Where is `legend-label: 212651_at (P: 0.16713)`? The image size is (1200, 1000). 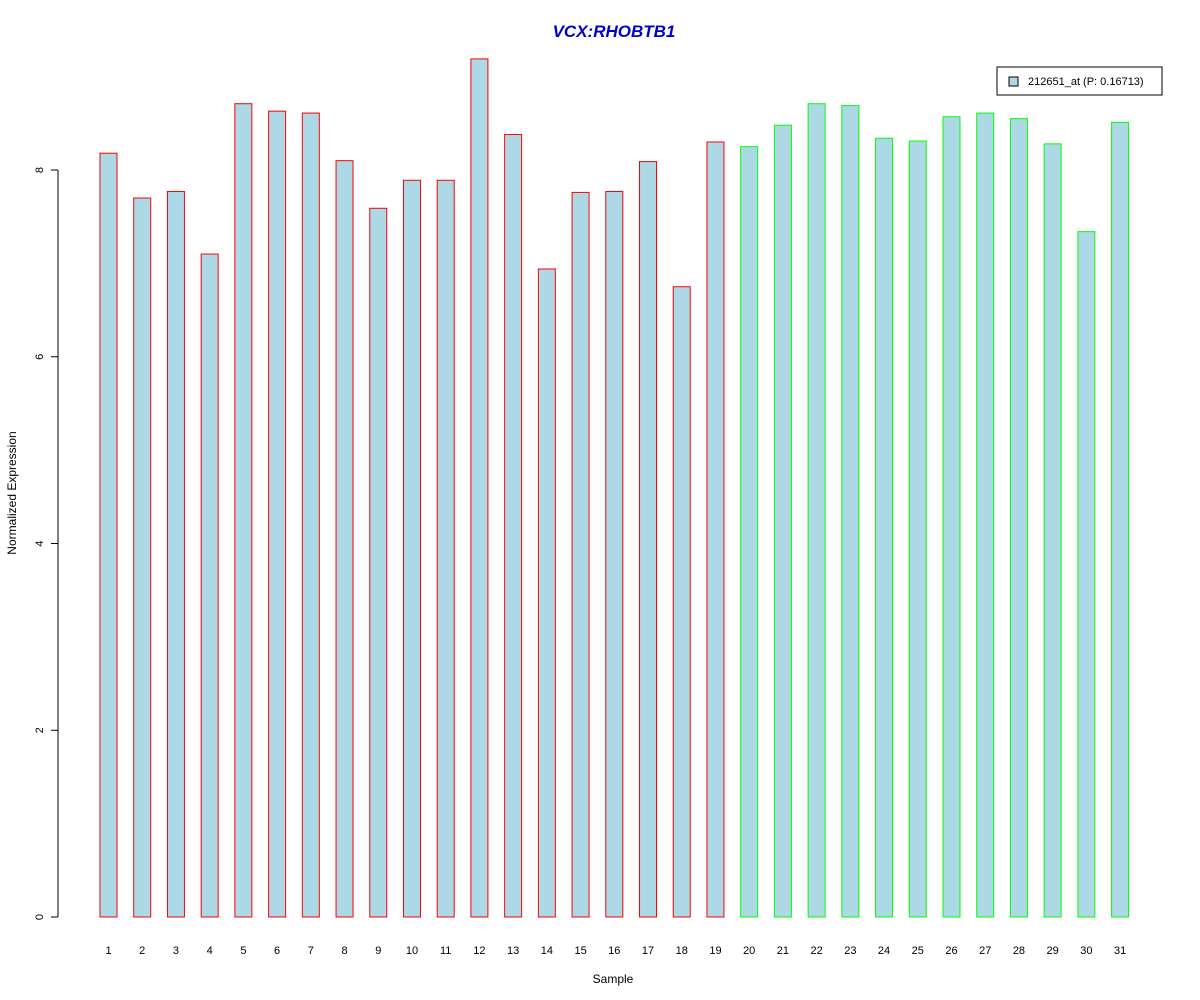 legend-label: 212651_at (P: 0.16713) is located at coordinates (1086, 82).